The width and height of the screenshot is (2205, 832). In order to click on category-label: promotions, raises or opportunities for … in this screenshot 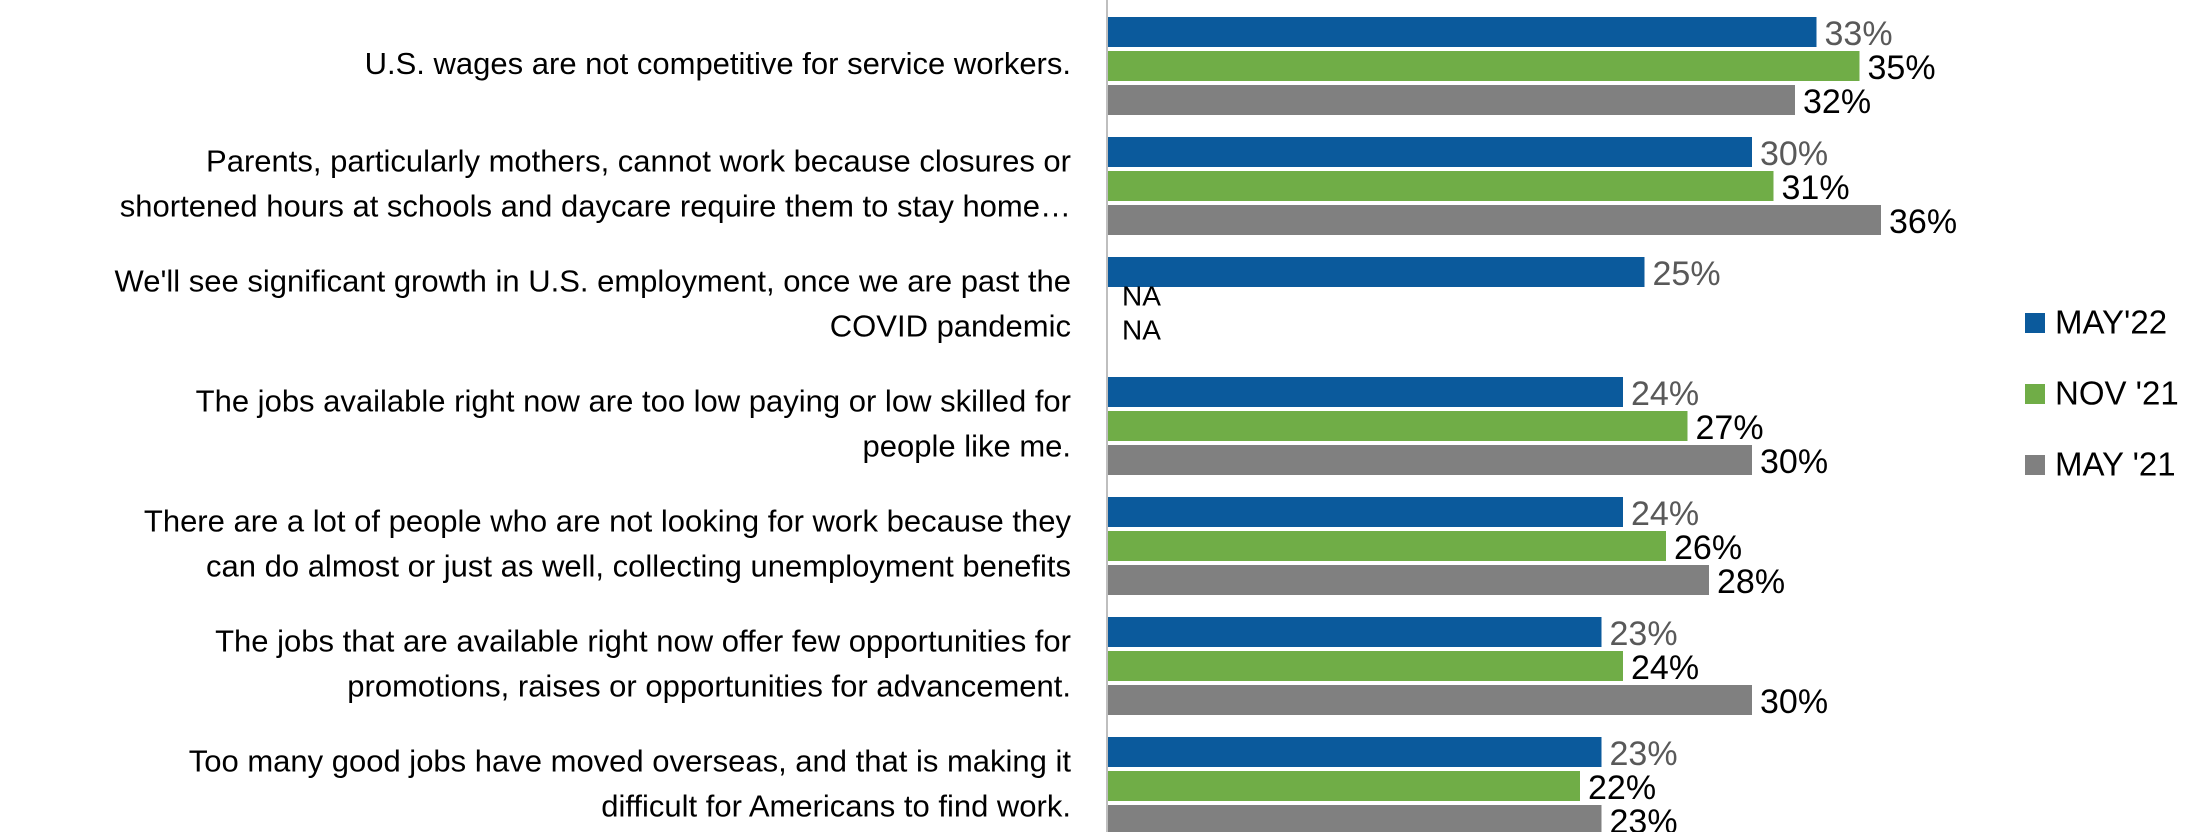, I will do `click(709, 686)`.